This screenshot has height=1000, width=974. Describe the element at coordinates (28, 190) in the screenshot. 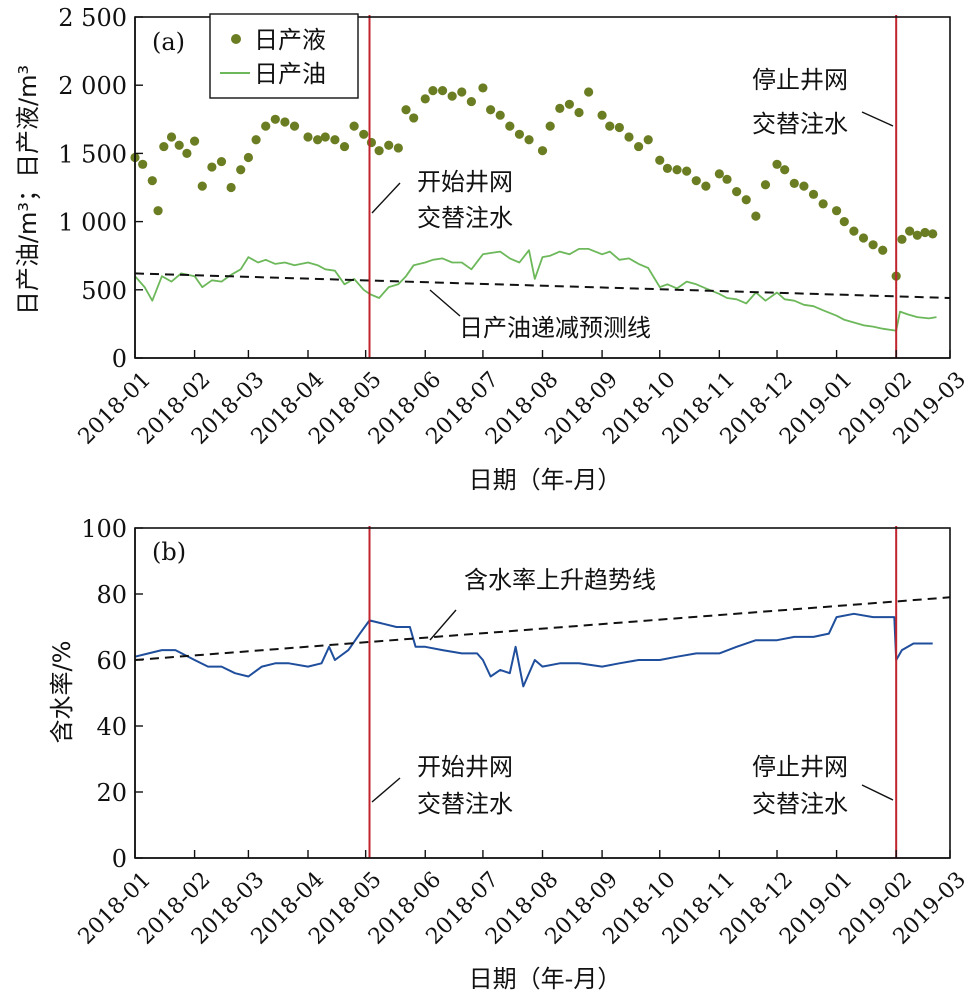

I see `panel-a-y-axis-label: 日产油/m³；日产液/m³` at that location.